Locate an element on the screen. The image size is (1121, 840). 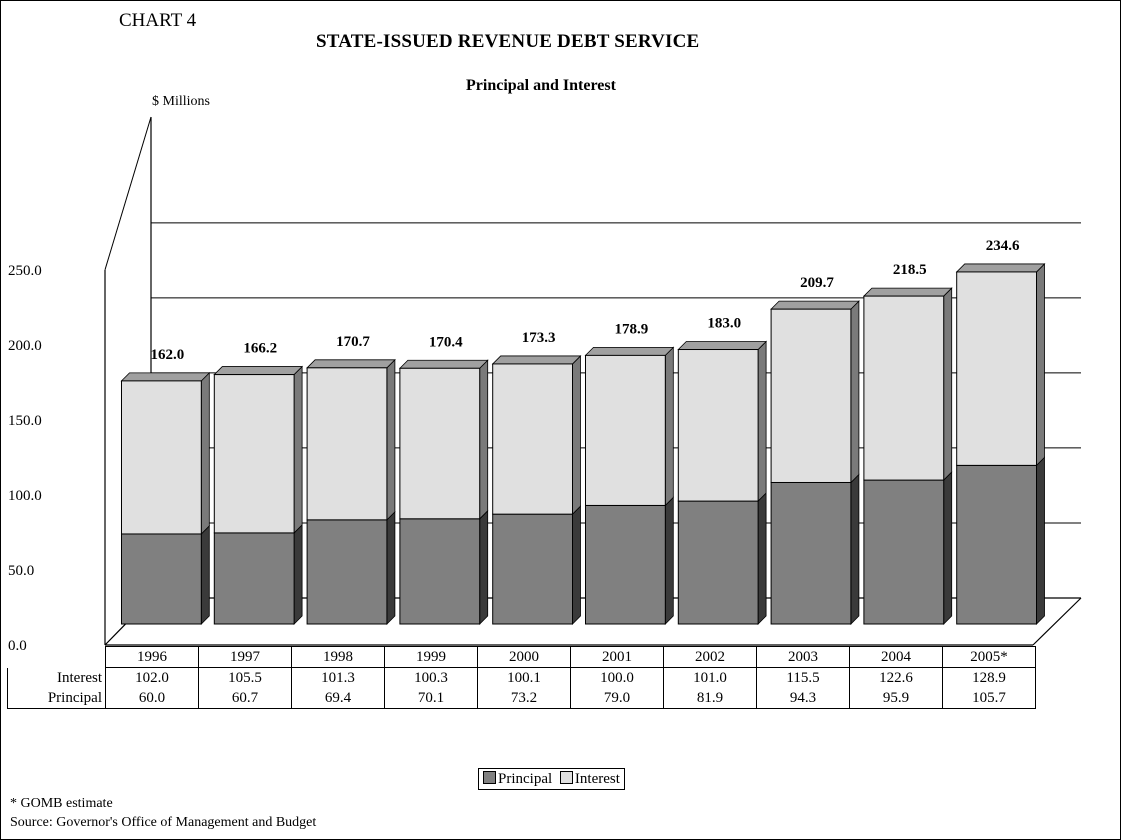
table-cell: 60.7 is located at coordinates (245, 698).